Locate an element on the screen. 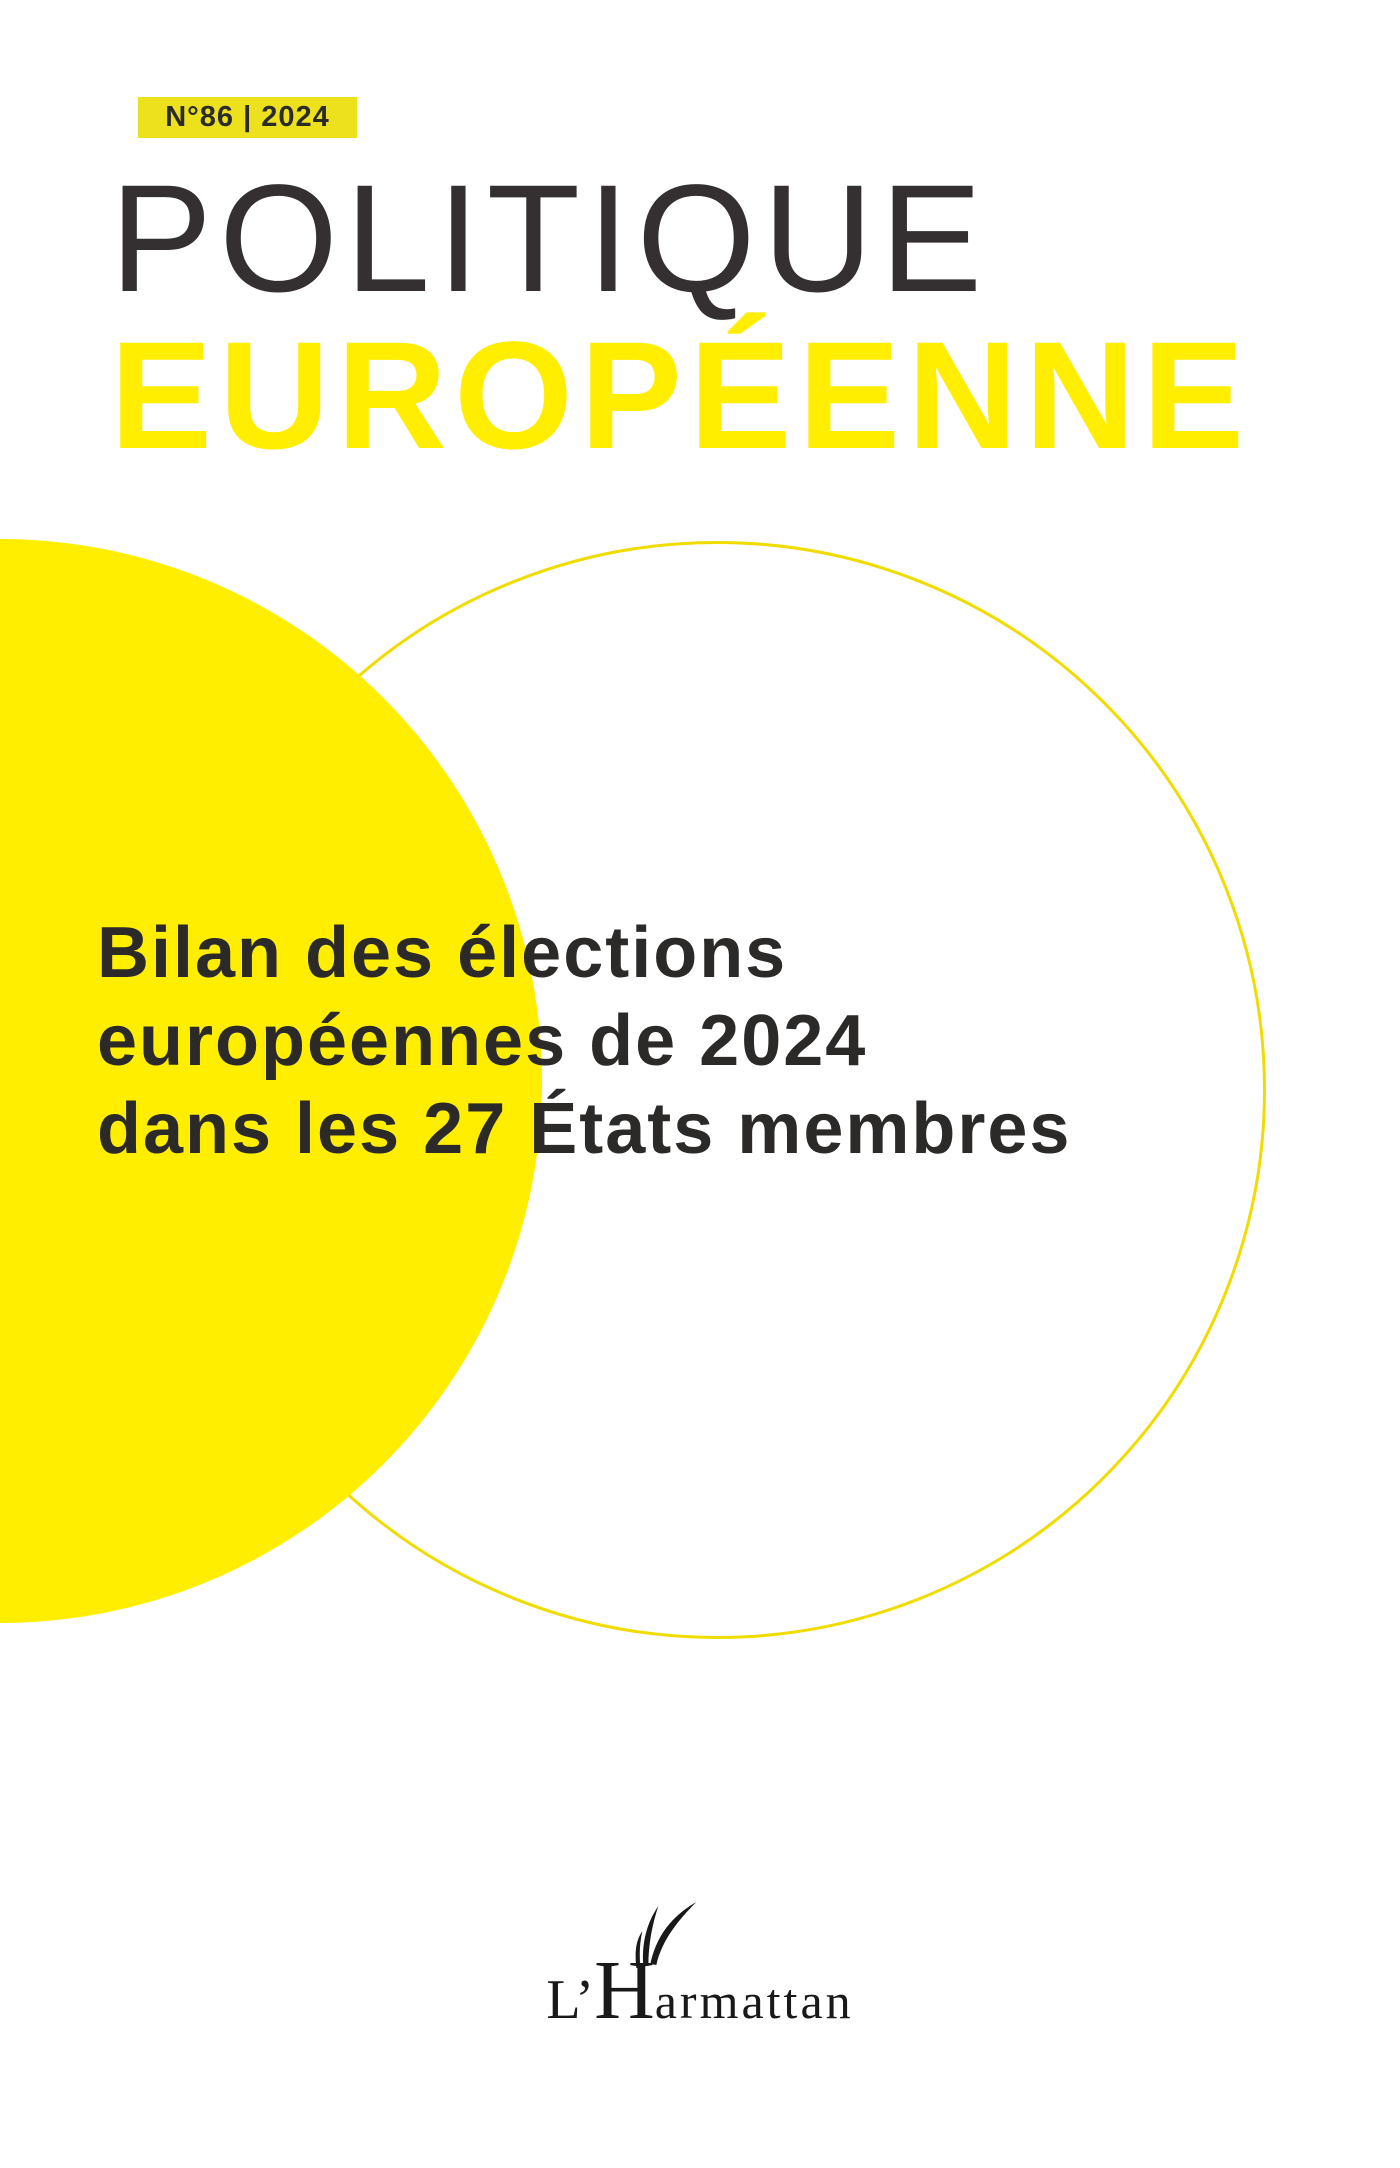 The height and width of the screenshot is (2168, 1400). publisher-logo-rest: armattan is located at coordinates (754, 2001).